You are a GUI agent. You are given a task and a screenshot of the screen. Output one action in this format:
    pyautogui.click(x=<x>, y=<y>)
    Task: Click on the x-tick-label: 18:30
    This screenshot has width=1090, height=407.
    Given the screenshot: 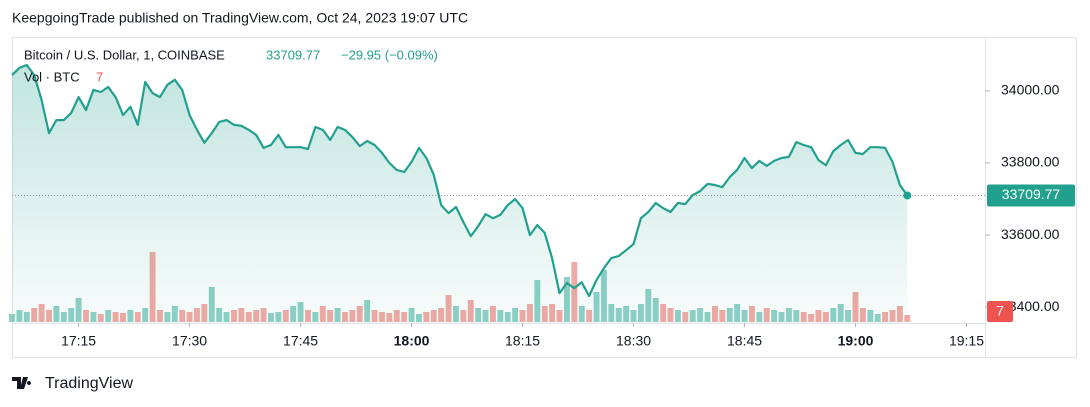 What is the action you would take?
    pyautogui.click(x=633, y=341)
    